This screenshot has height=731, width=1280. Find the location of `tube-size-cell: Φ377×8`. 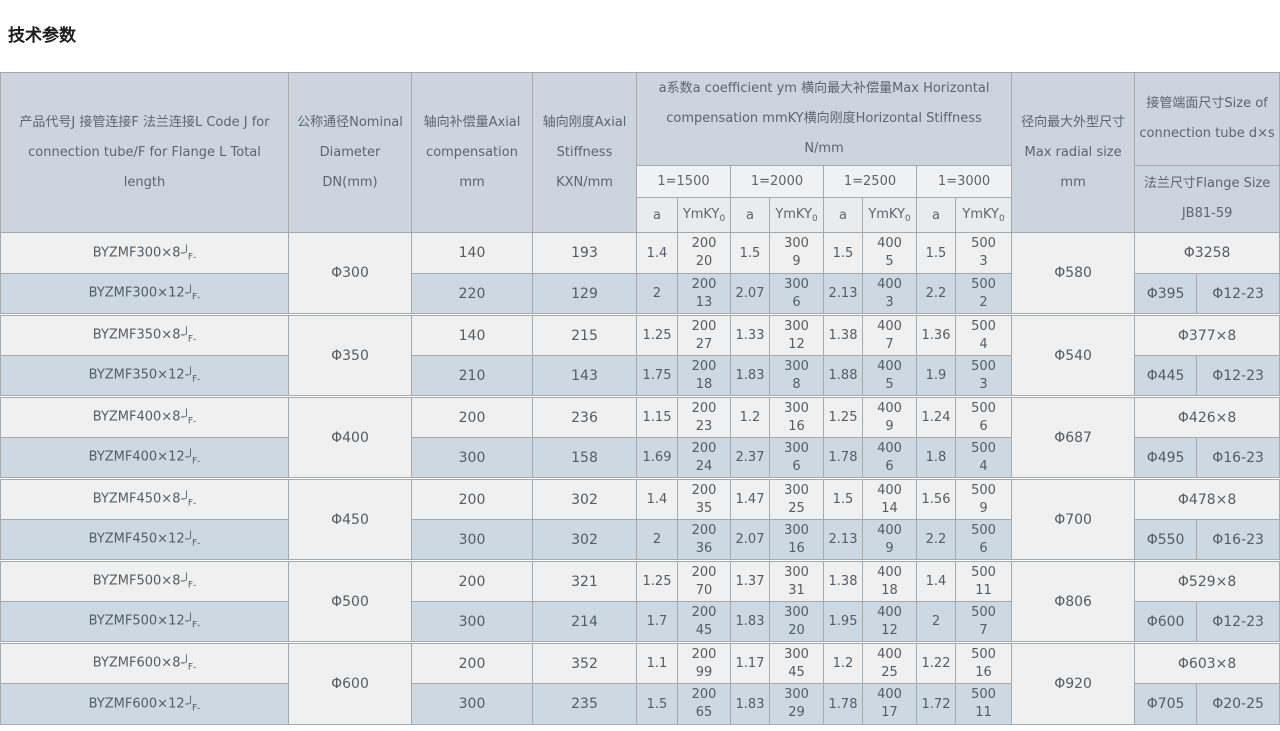

tube-size-cell: Φ377×8 is located at coordinates (1207, 335).